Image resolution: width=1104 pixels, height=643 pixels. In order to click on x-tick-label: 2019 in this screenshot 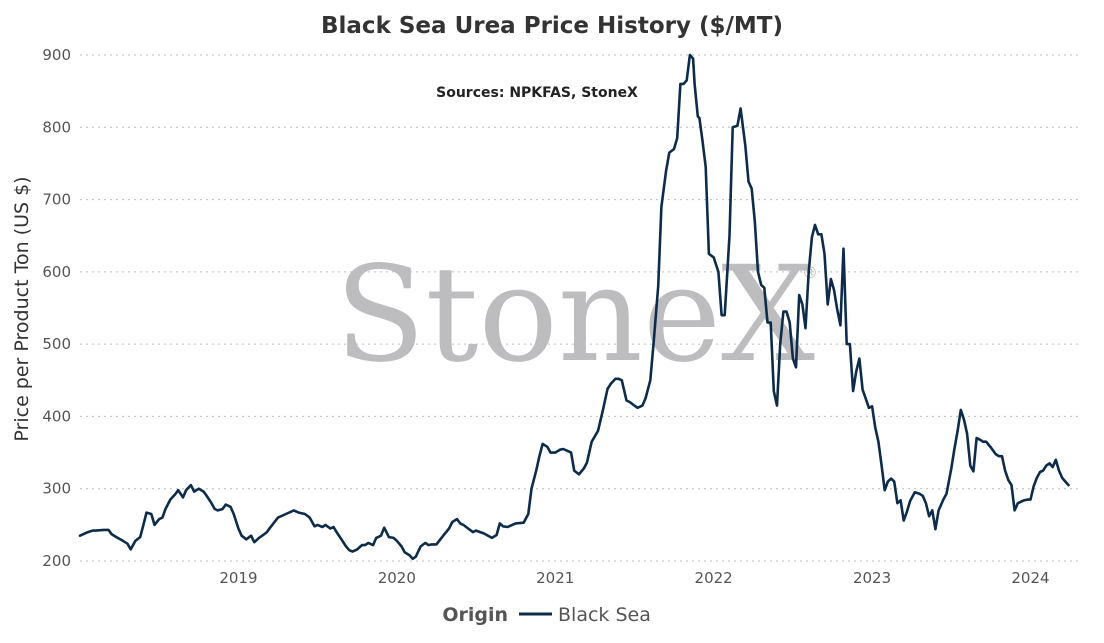, I will do `click(238, 578)`.